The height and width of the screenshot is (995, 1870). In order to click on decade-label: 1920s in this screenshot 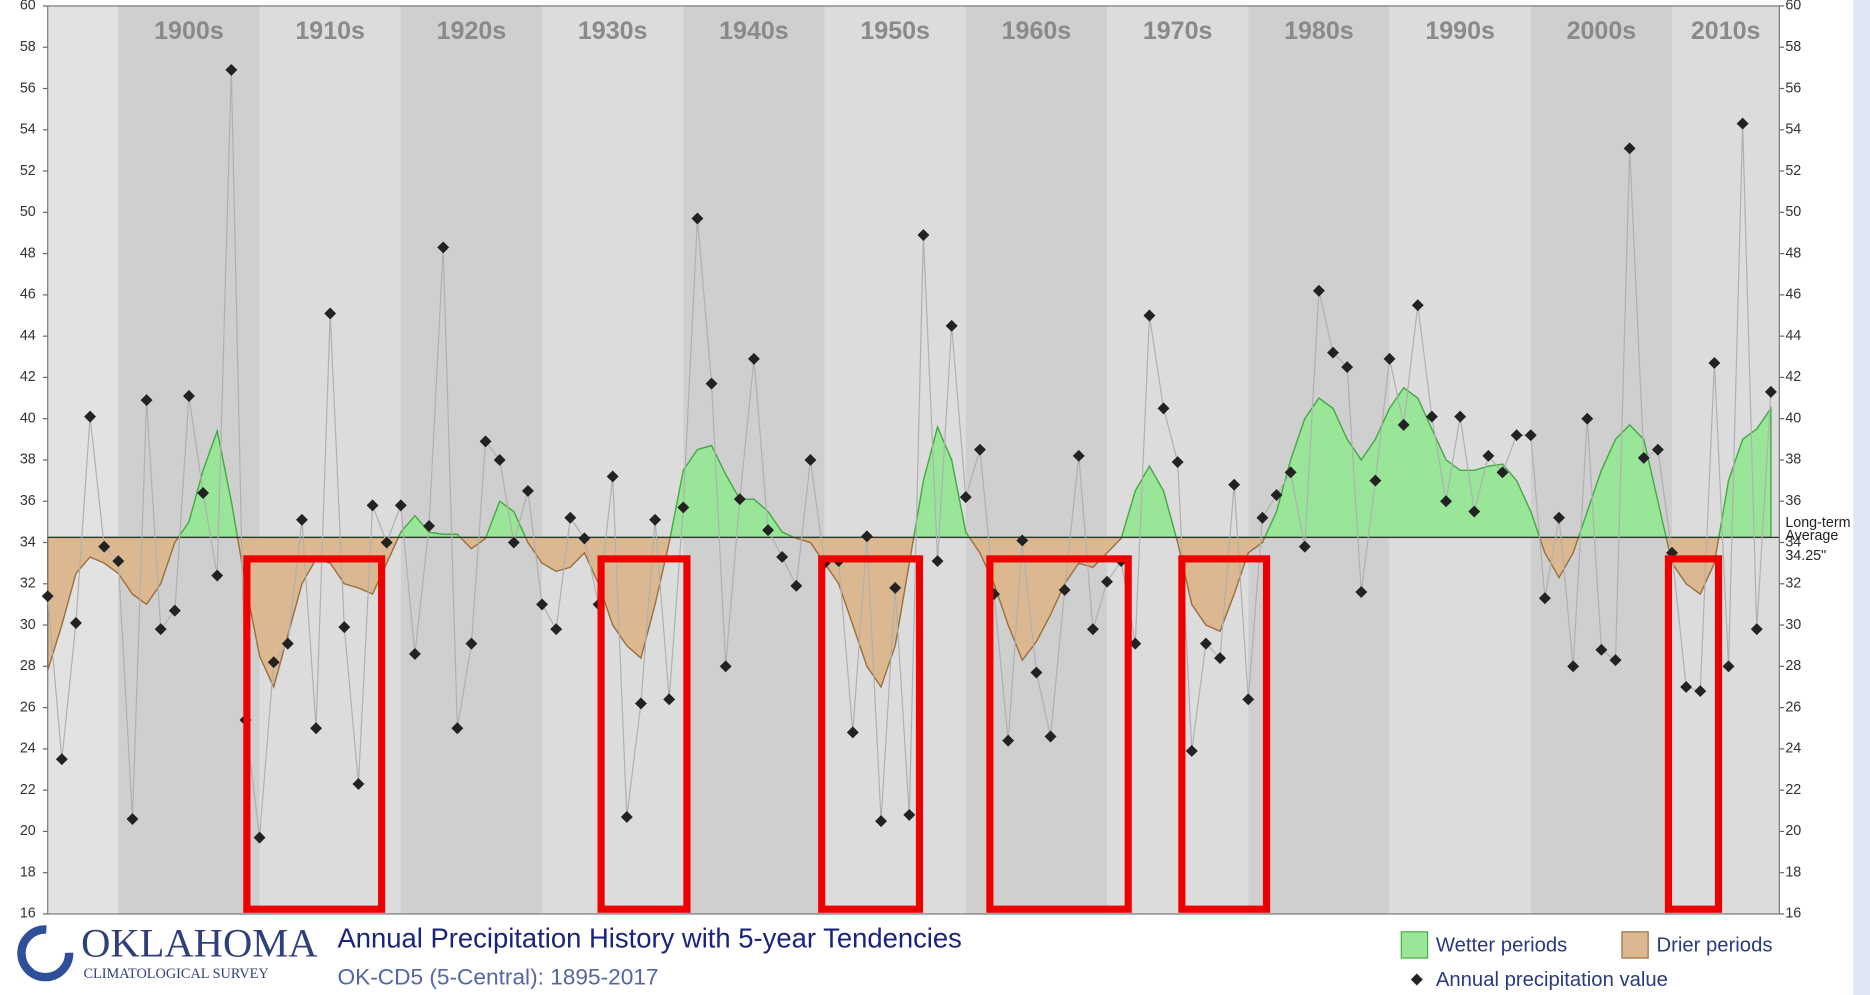, I will do `click(472, 31)`.